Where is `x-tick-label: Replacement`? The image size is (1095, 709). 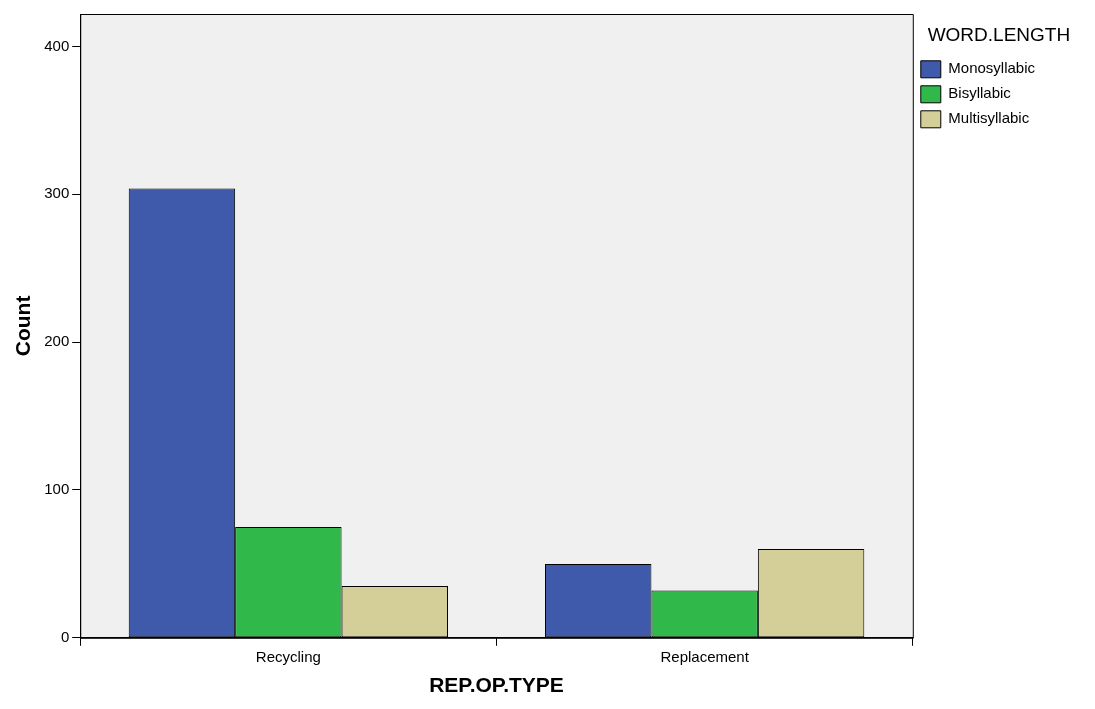
x-tick-label: Replacement is located at coordinates (705, 656).